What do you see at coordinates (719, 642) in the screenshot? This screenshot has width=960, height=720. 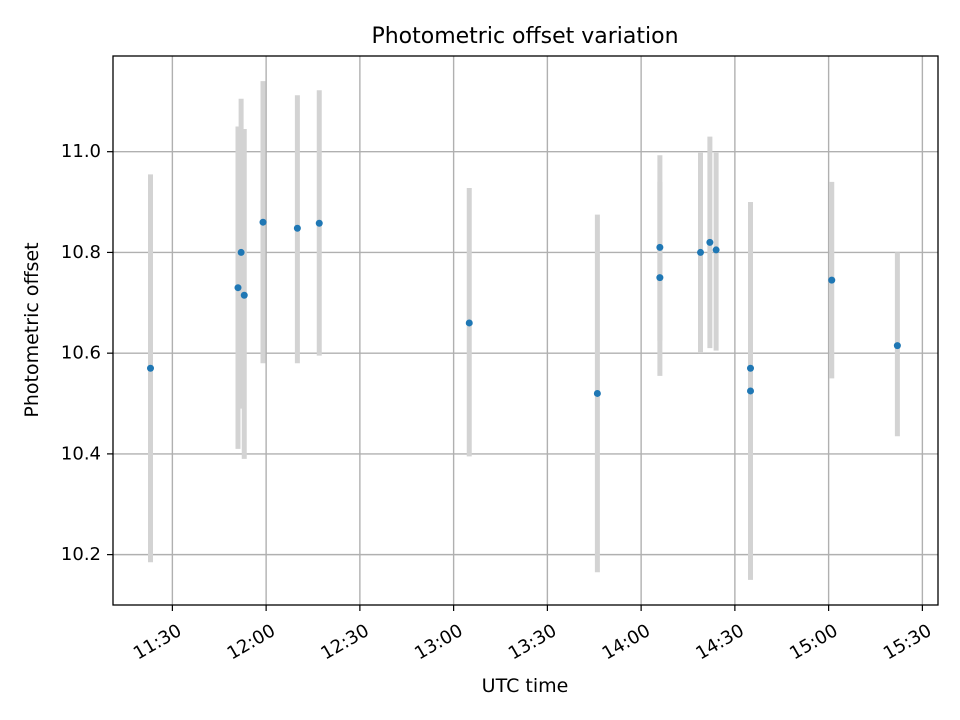 I see `x-tick-label: 14:30` at bounding box center [719, 642].